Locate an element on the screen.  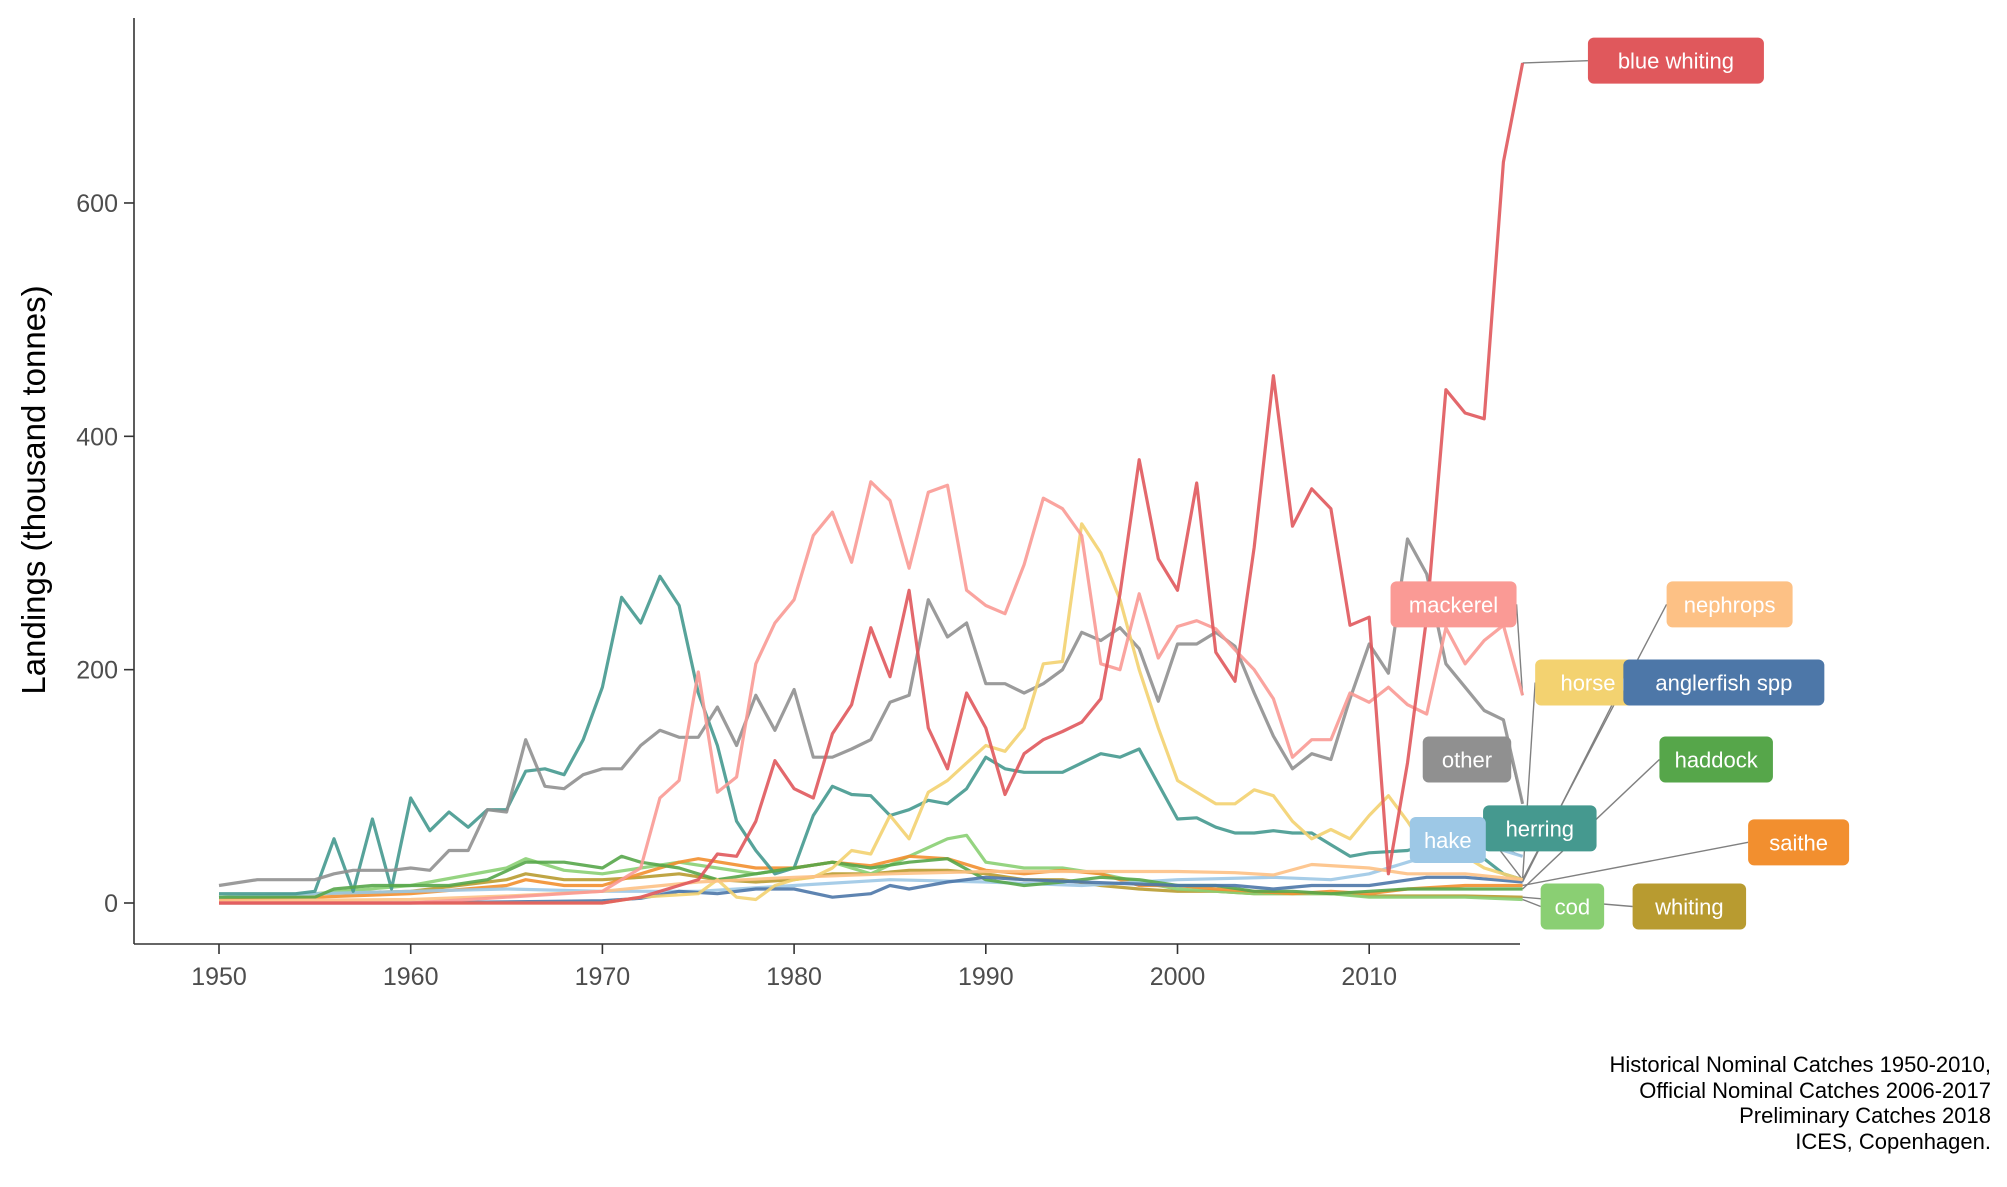
series-label-text: blue whiting is located at coordinates (1676, 61).